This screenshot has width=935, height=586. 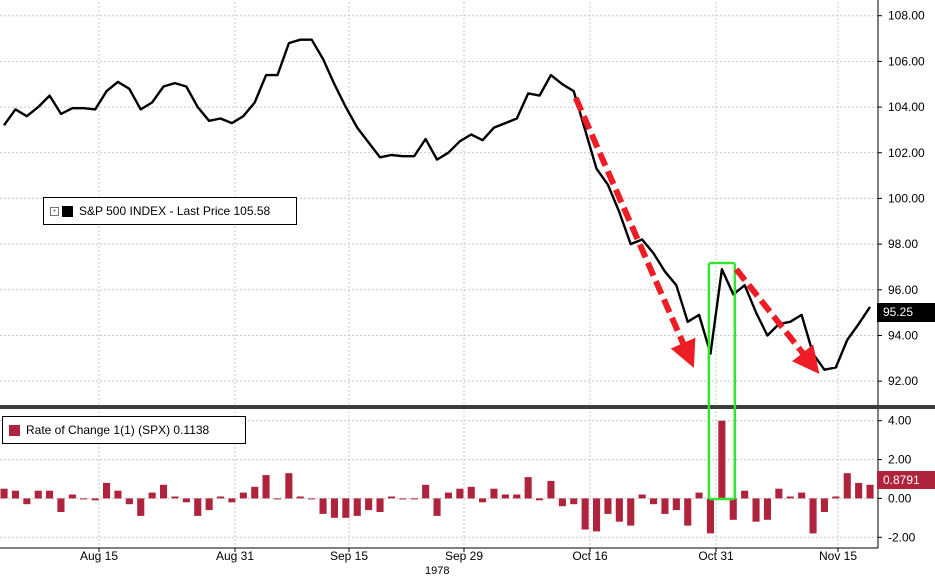 I want to click on last-roc-tag: 0.8791, so click(x=906, y=480).